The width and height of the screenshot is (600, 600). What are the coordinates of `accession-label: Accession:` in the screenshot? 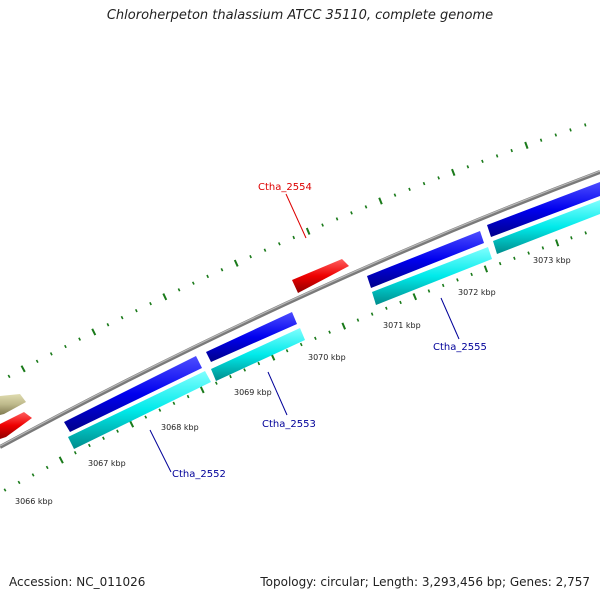 It's located at (41, 582).